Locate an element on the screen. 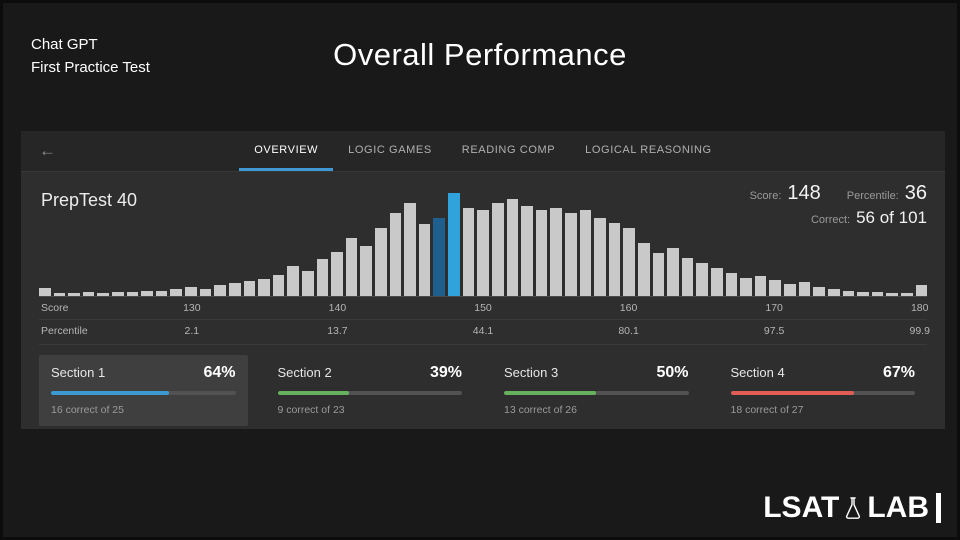 Image resolution: width=960 pixels, height=540 pixels. percentile-value: 36 is located at coordinates (915, 193).